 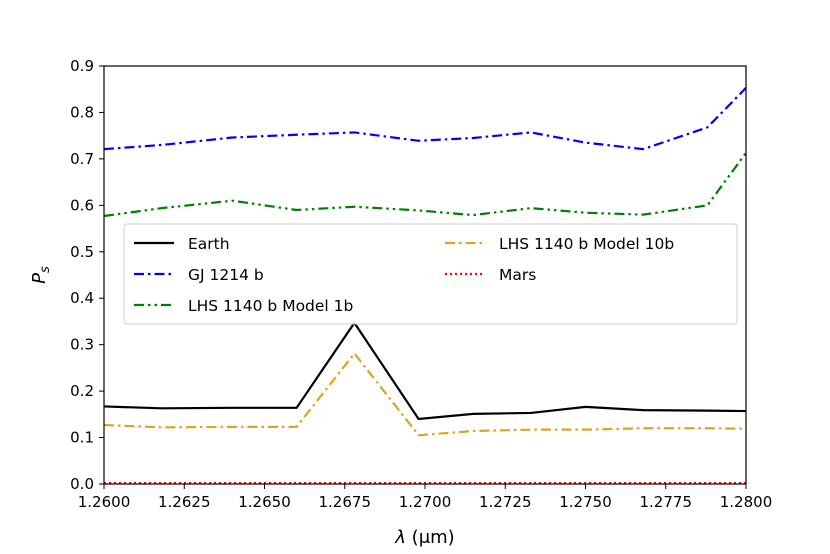 What do you see at coordinates (400, 537) in the screenshot?
I see `x-axis-label-symbol: λ` at bounding box center [400, 537].